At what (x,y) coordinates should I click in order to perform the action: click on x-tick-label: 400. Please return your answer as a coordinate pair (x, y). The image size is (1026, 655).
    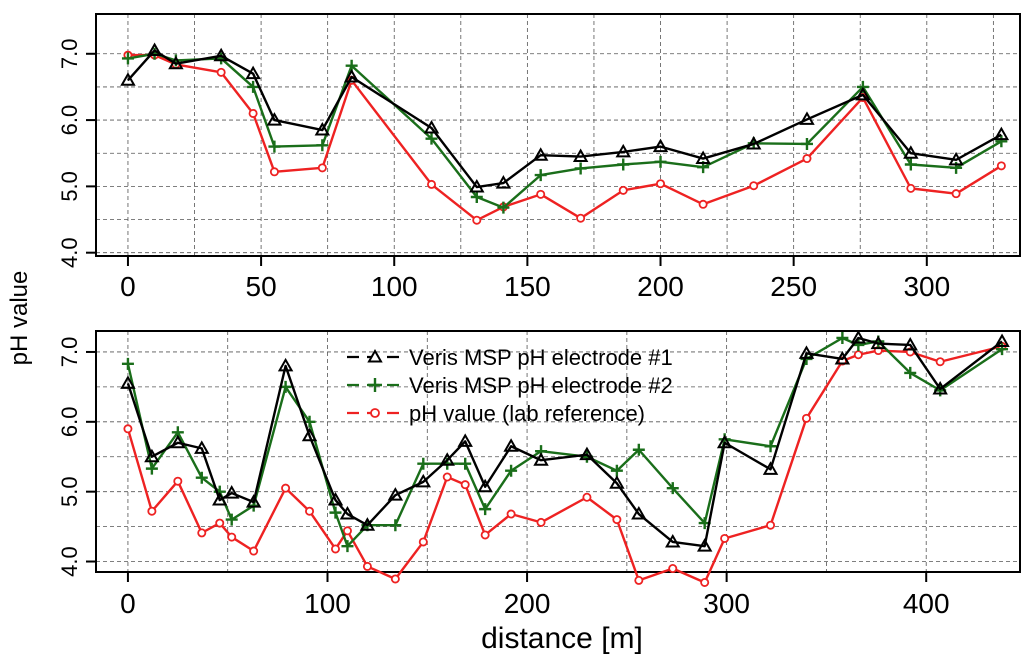
    Looking at the image, I should click on (926, 603).